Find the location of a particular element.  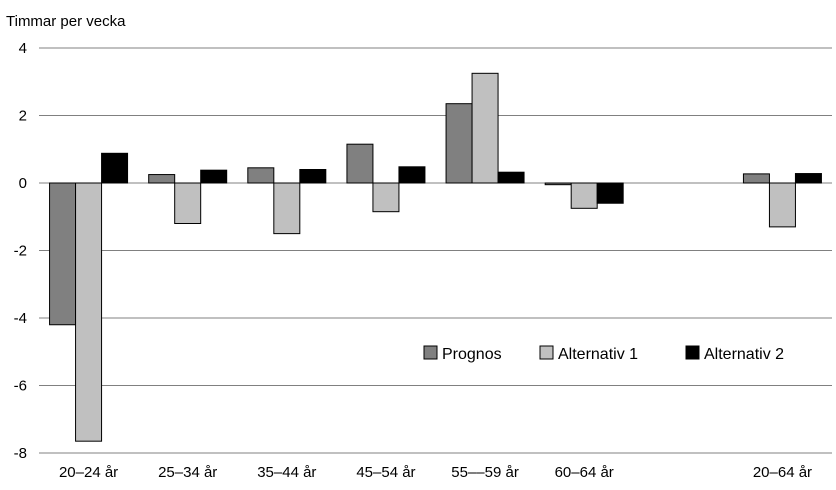

x-tick-label: 35–44 år is located at coordinates (286, 472).